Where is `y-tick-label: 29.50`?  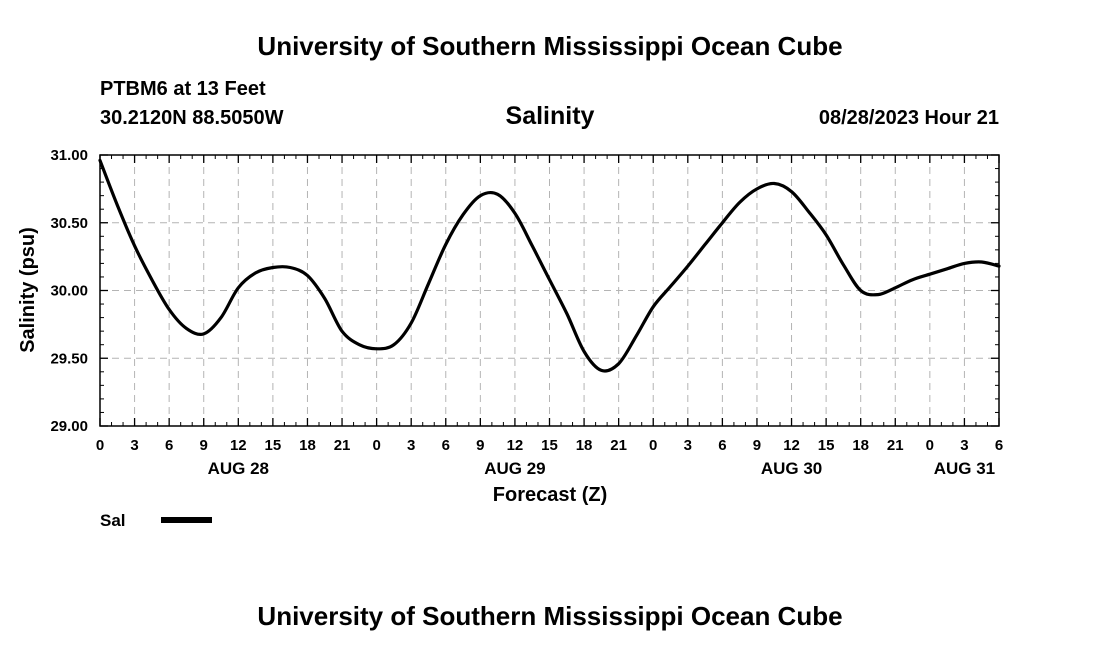
y-tick-label: 29.50 is located at coordinates (69, 358).